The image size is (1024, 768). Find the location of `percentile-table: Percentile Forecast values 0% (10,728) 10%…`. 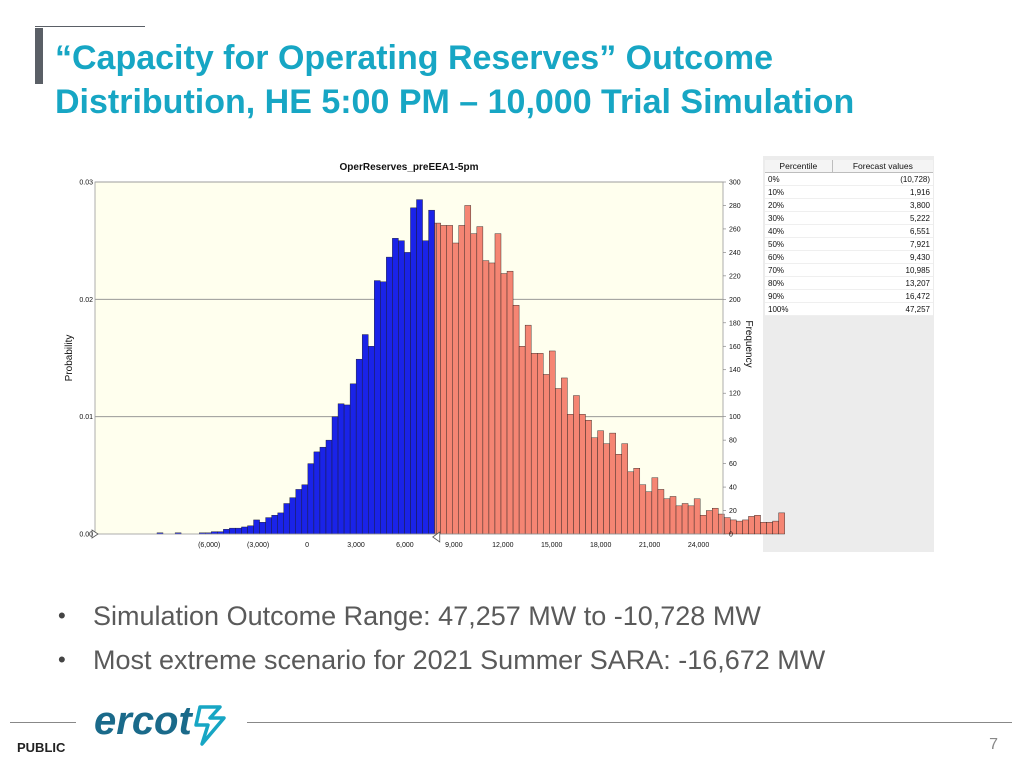

percentile-table: Percentile Forecast values 0% (10,728) 10%… is located at coordinates (849, 238).